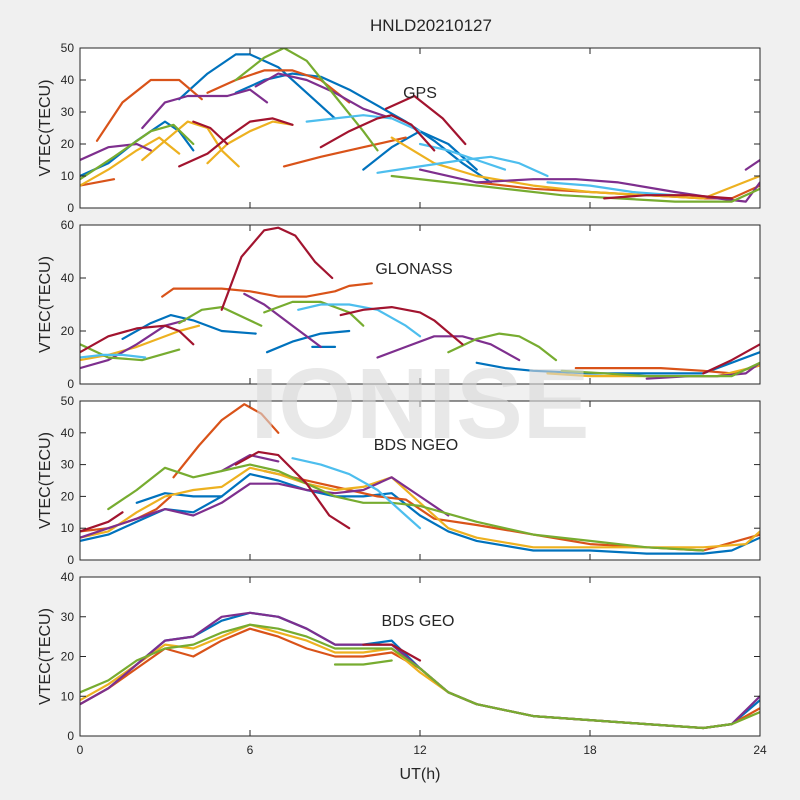  I want to click on x-tick-label: 12, so click(420, 750).